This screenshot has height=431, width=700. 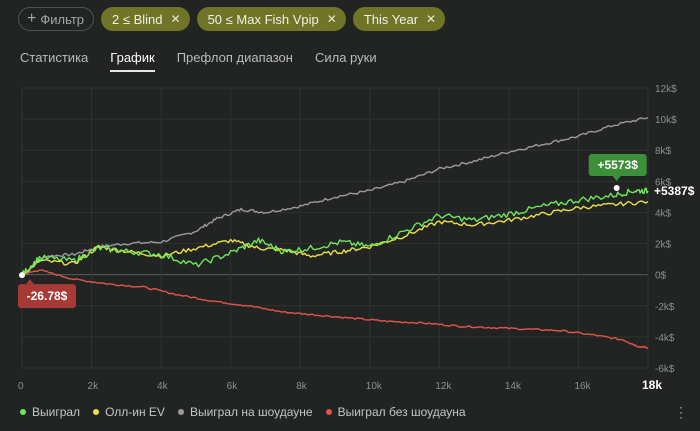 What do you see at coordinates (582, 386) in the screenshot?
I see `x-tick-label: 16k` at bounding box center [582, 386].